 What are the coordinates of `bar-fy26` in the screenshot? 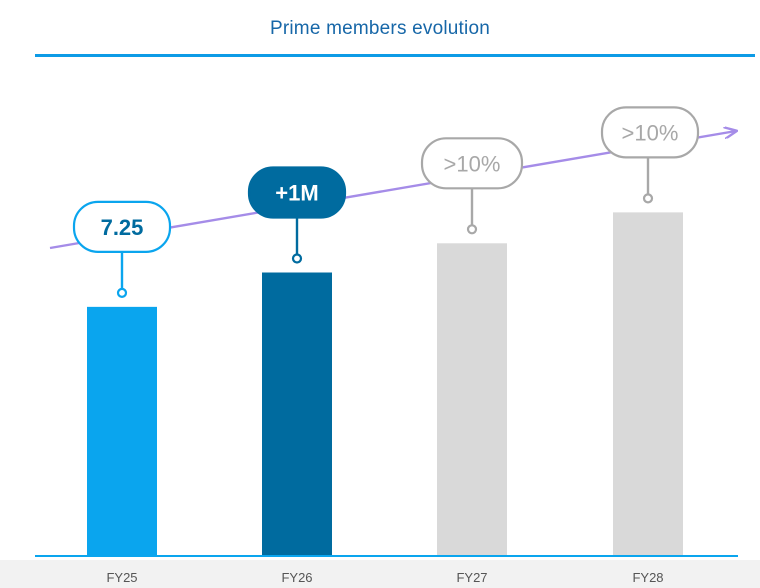 It's located at (297, 414).